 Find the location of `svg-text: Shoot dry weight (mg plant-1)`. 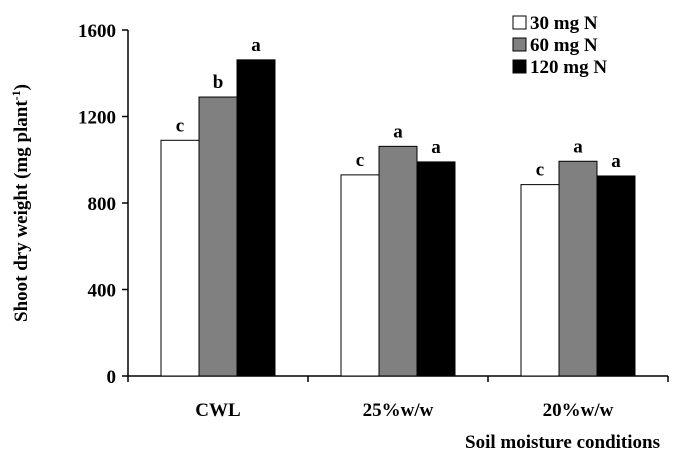

svg-text: Shoot dry weight (mg plant-1) is located at coordinates (20, 203).